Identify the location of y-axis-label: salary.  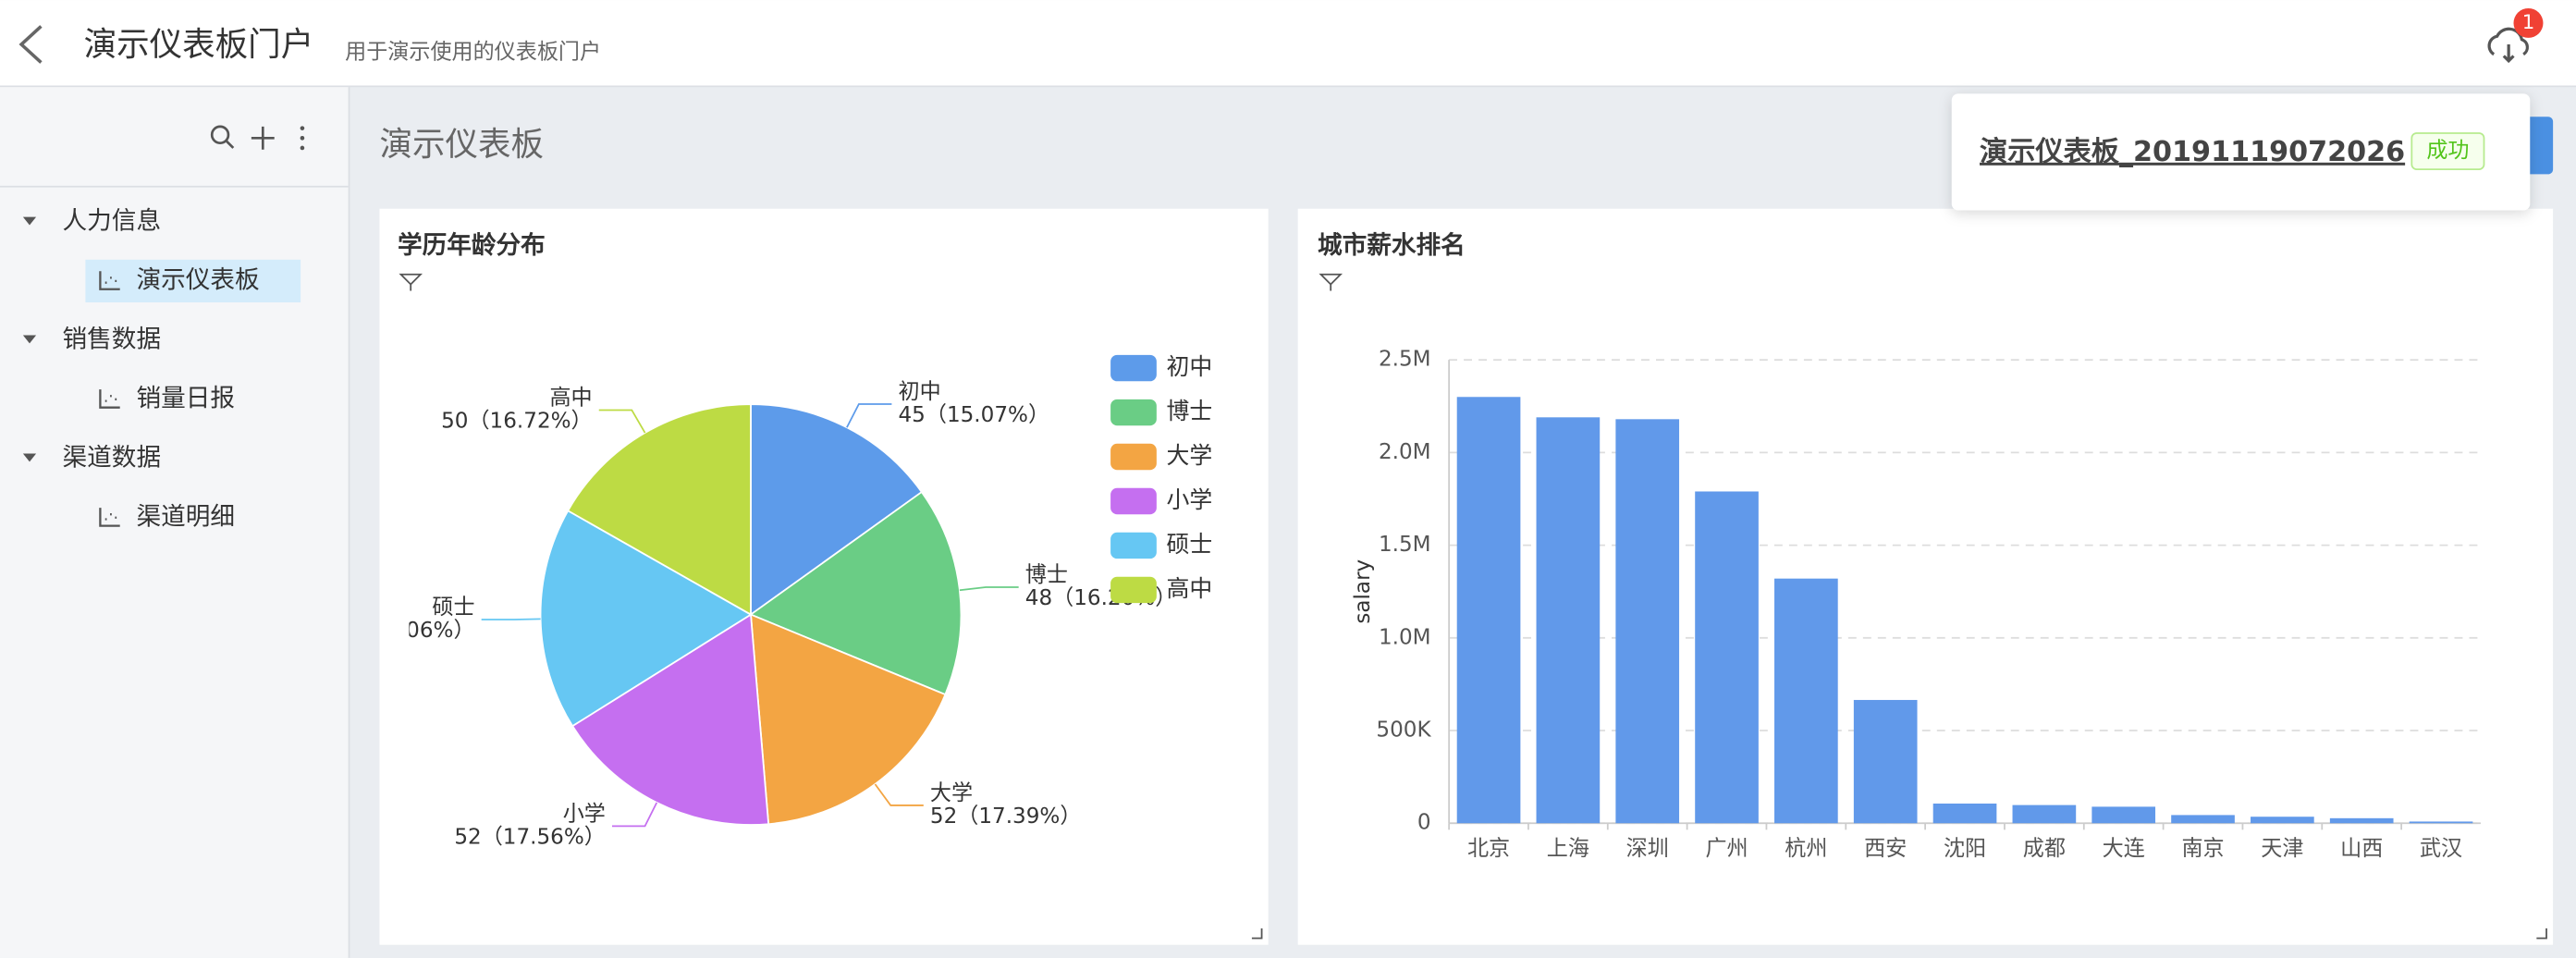
(1363, 591).